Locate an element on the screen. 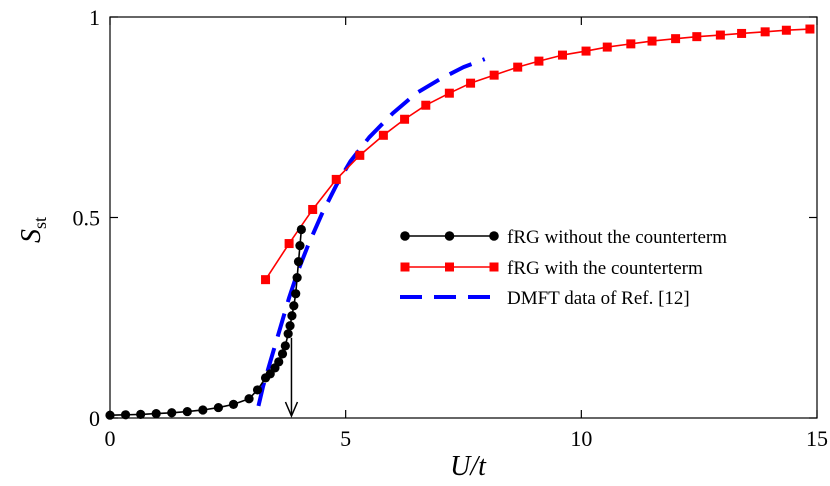  legend-label: DMFT data of Ref. [12] is located at coordinates (598, 298).